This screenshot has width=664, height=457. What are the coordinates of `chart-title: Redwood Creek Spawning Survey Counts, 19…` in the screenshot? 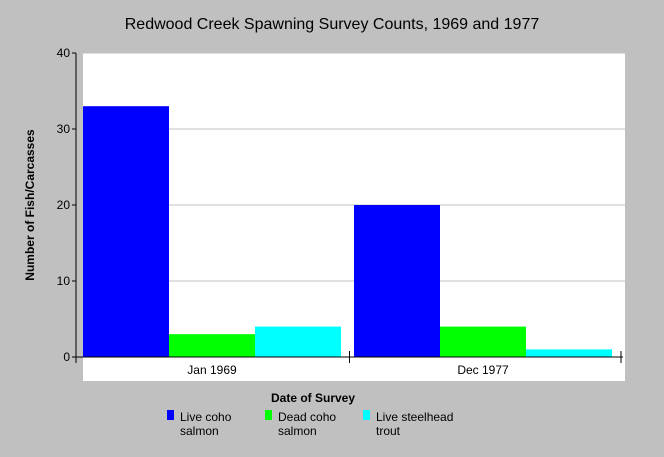 It's located at (332, 24).